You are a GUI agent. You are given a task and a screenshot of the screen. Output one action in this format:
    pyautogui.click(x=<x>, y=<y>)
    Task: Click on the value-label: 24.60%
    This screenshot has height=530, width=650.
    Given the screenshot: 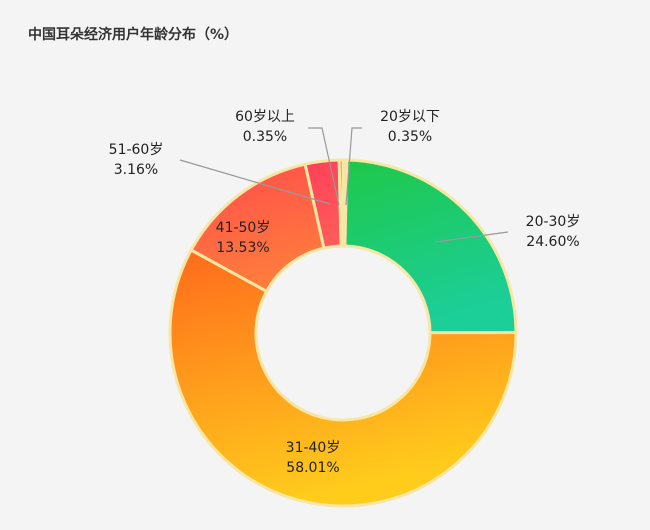 What is the action you would take?
    pyautogui.click(x=552, y=242)
    